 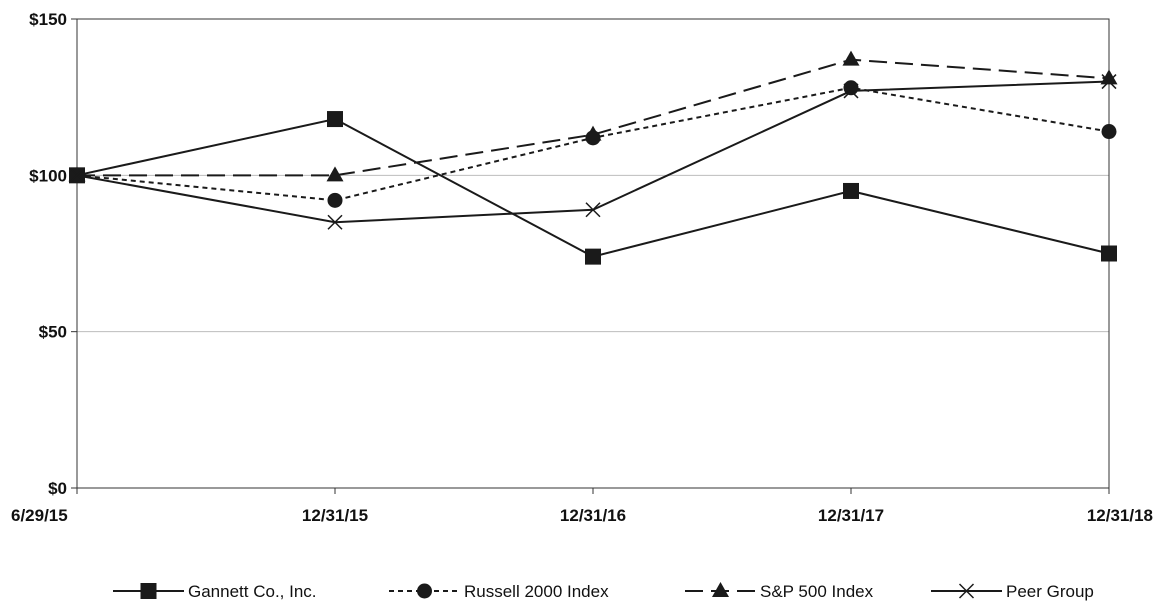 What do you see at coordinates (252, 591) in the screenshot?
I see `legend-label-gannett: Gannett Co., Inc.` at bounding box center [252, 591].